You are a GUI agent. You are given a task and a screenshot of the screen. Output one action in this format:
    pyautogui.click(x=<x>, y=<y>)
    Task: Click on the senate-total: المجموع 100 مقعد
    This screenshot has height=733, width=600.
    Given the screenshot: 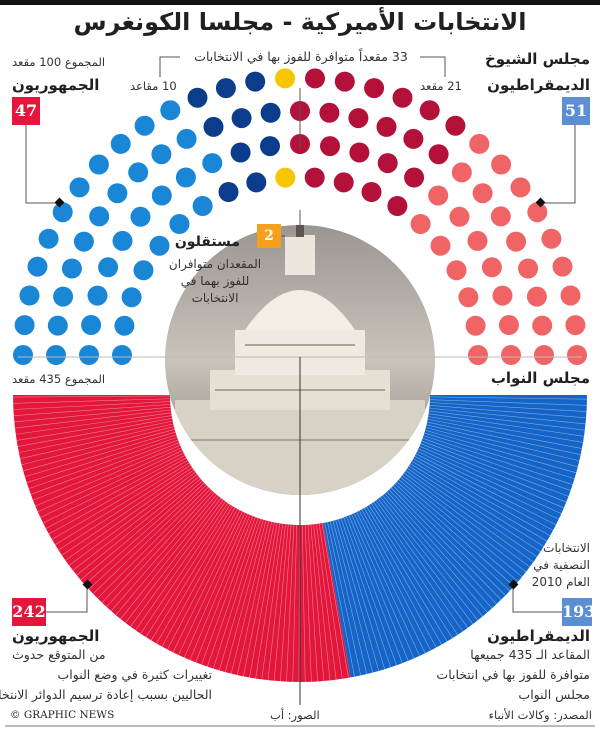 What is the action you would take?
    pyautogui.click(x=59, y=62)
    